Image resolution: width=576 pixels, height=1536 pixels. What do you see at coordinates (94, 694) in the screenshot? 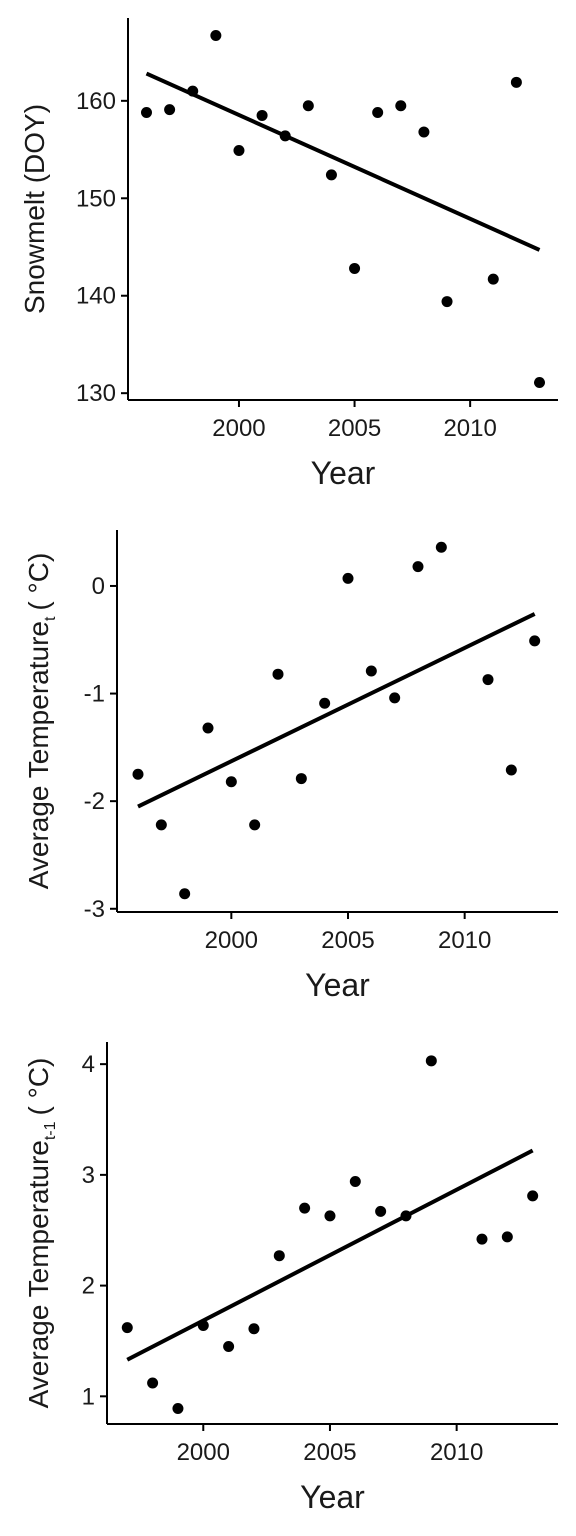
I see `y-tick-label: -1` at bounding box center [94, 694].